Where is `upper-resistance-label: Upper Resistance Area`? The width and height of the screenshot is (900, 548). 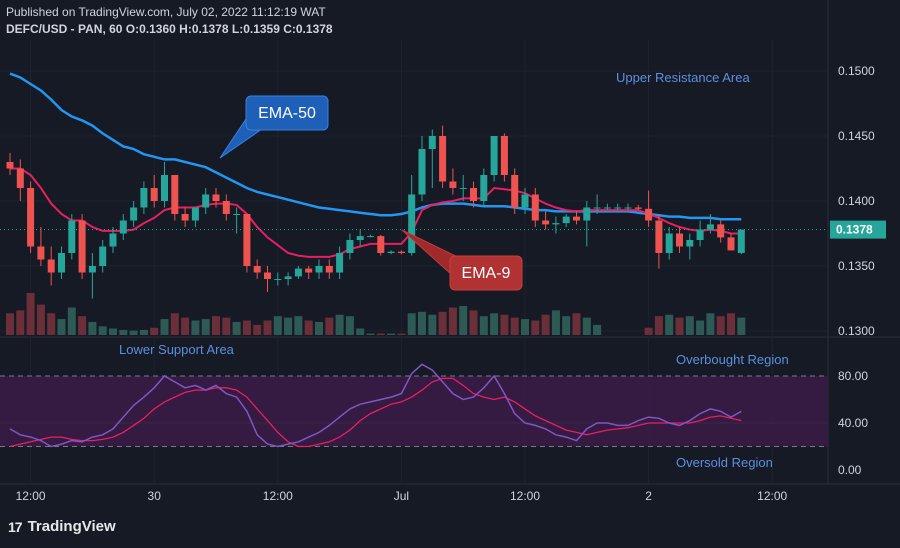
upper-resistance-label: Upper Resistance Area is located at coordinates (683, 77).